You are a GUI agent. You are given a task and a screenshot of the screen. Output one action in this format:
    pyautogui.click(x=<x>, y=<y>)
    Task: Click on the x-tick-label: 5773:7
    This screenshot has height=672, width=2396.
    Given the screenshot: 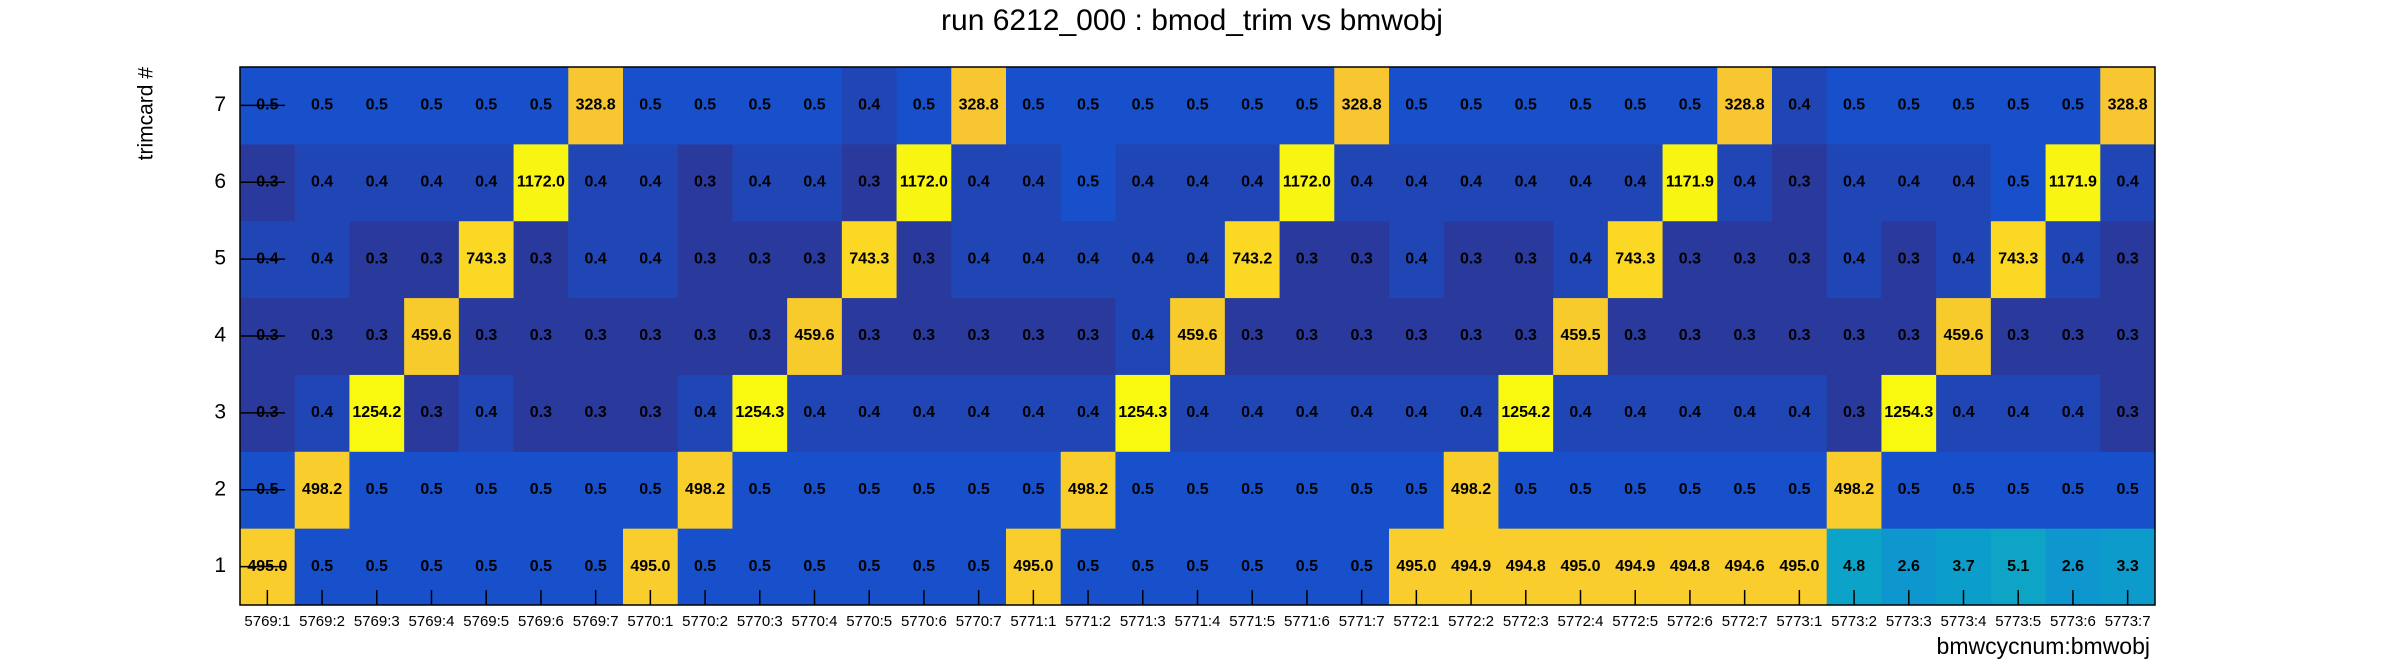 What is the action you would take?
    pyautogui.click(x=2128, y=621)
    